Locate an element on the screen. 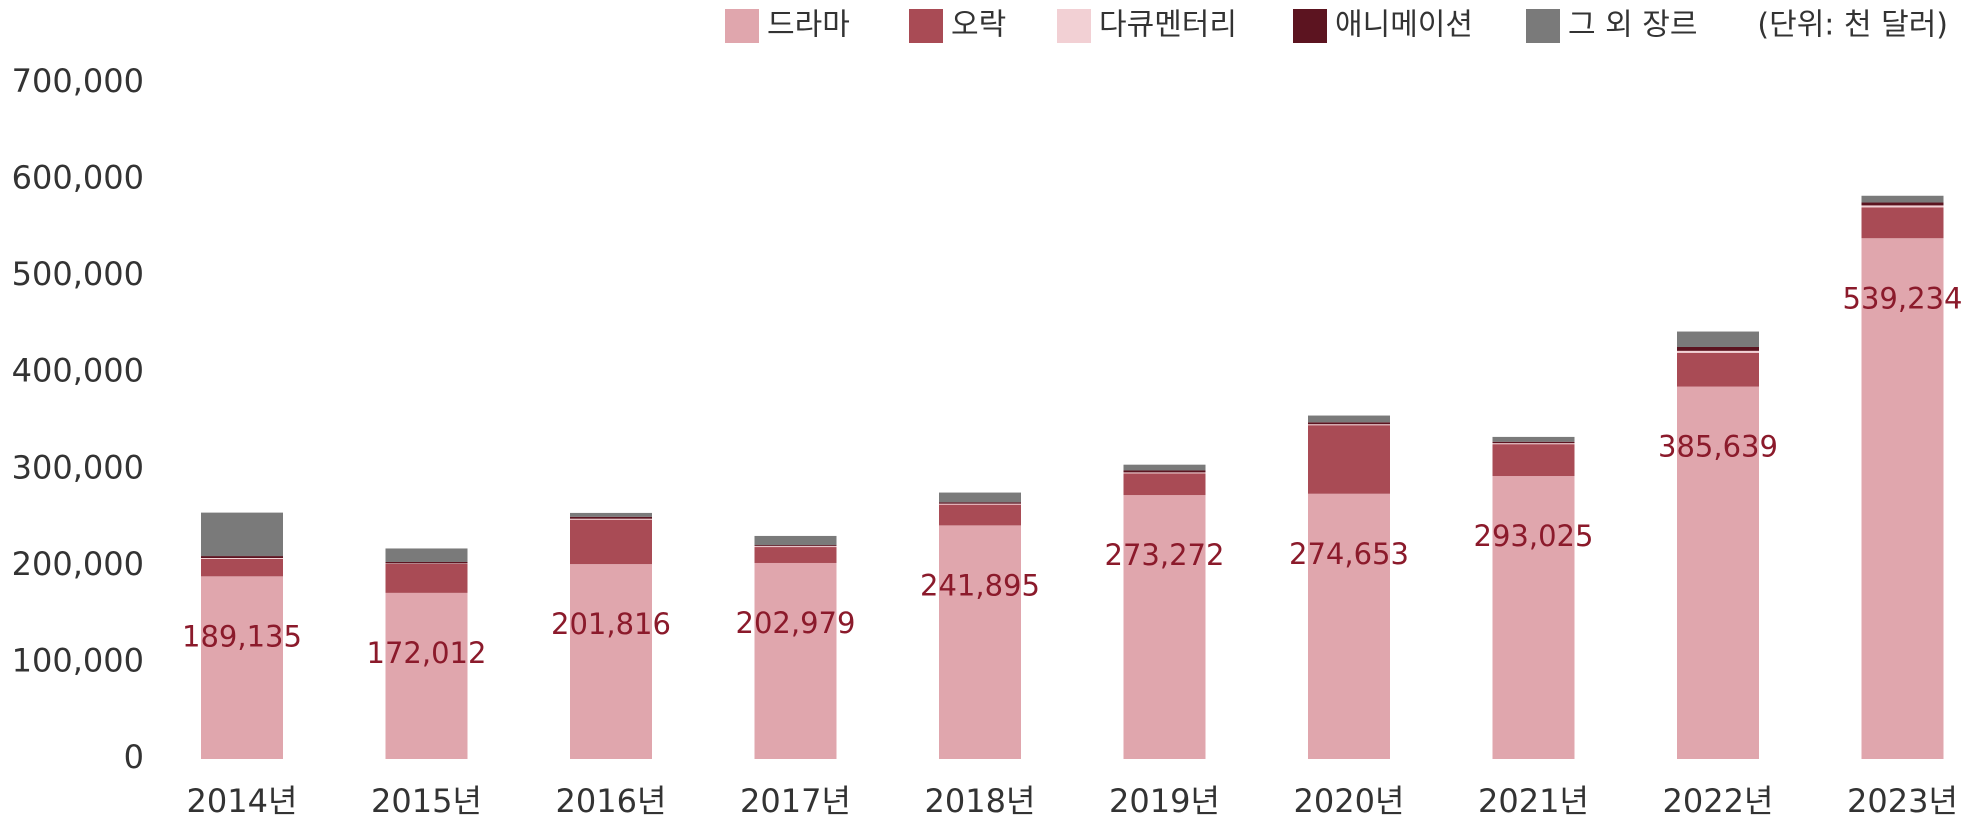  y-tick-label: 600,000 is located at coordinates (78, 178).